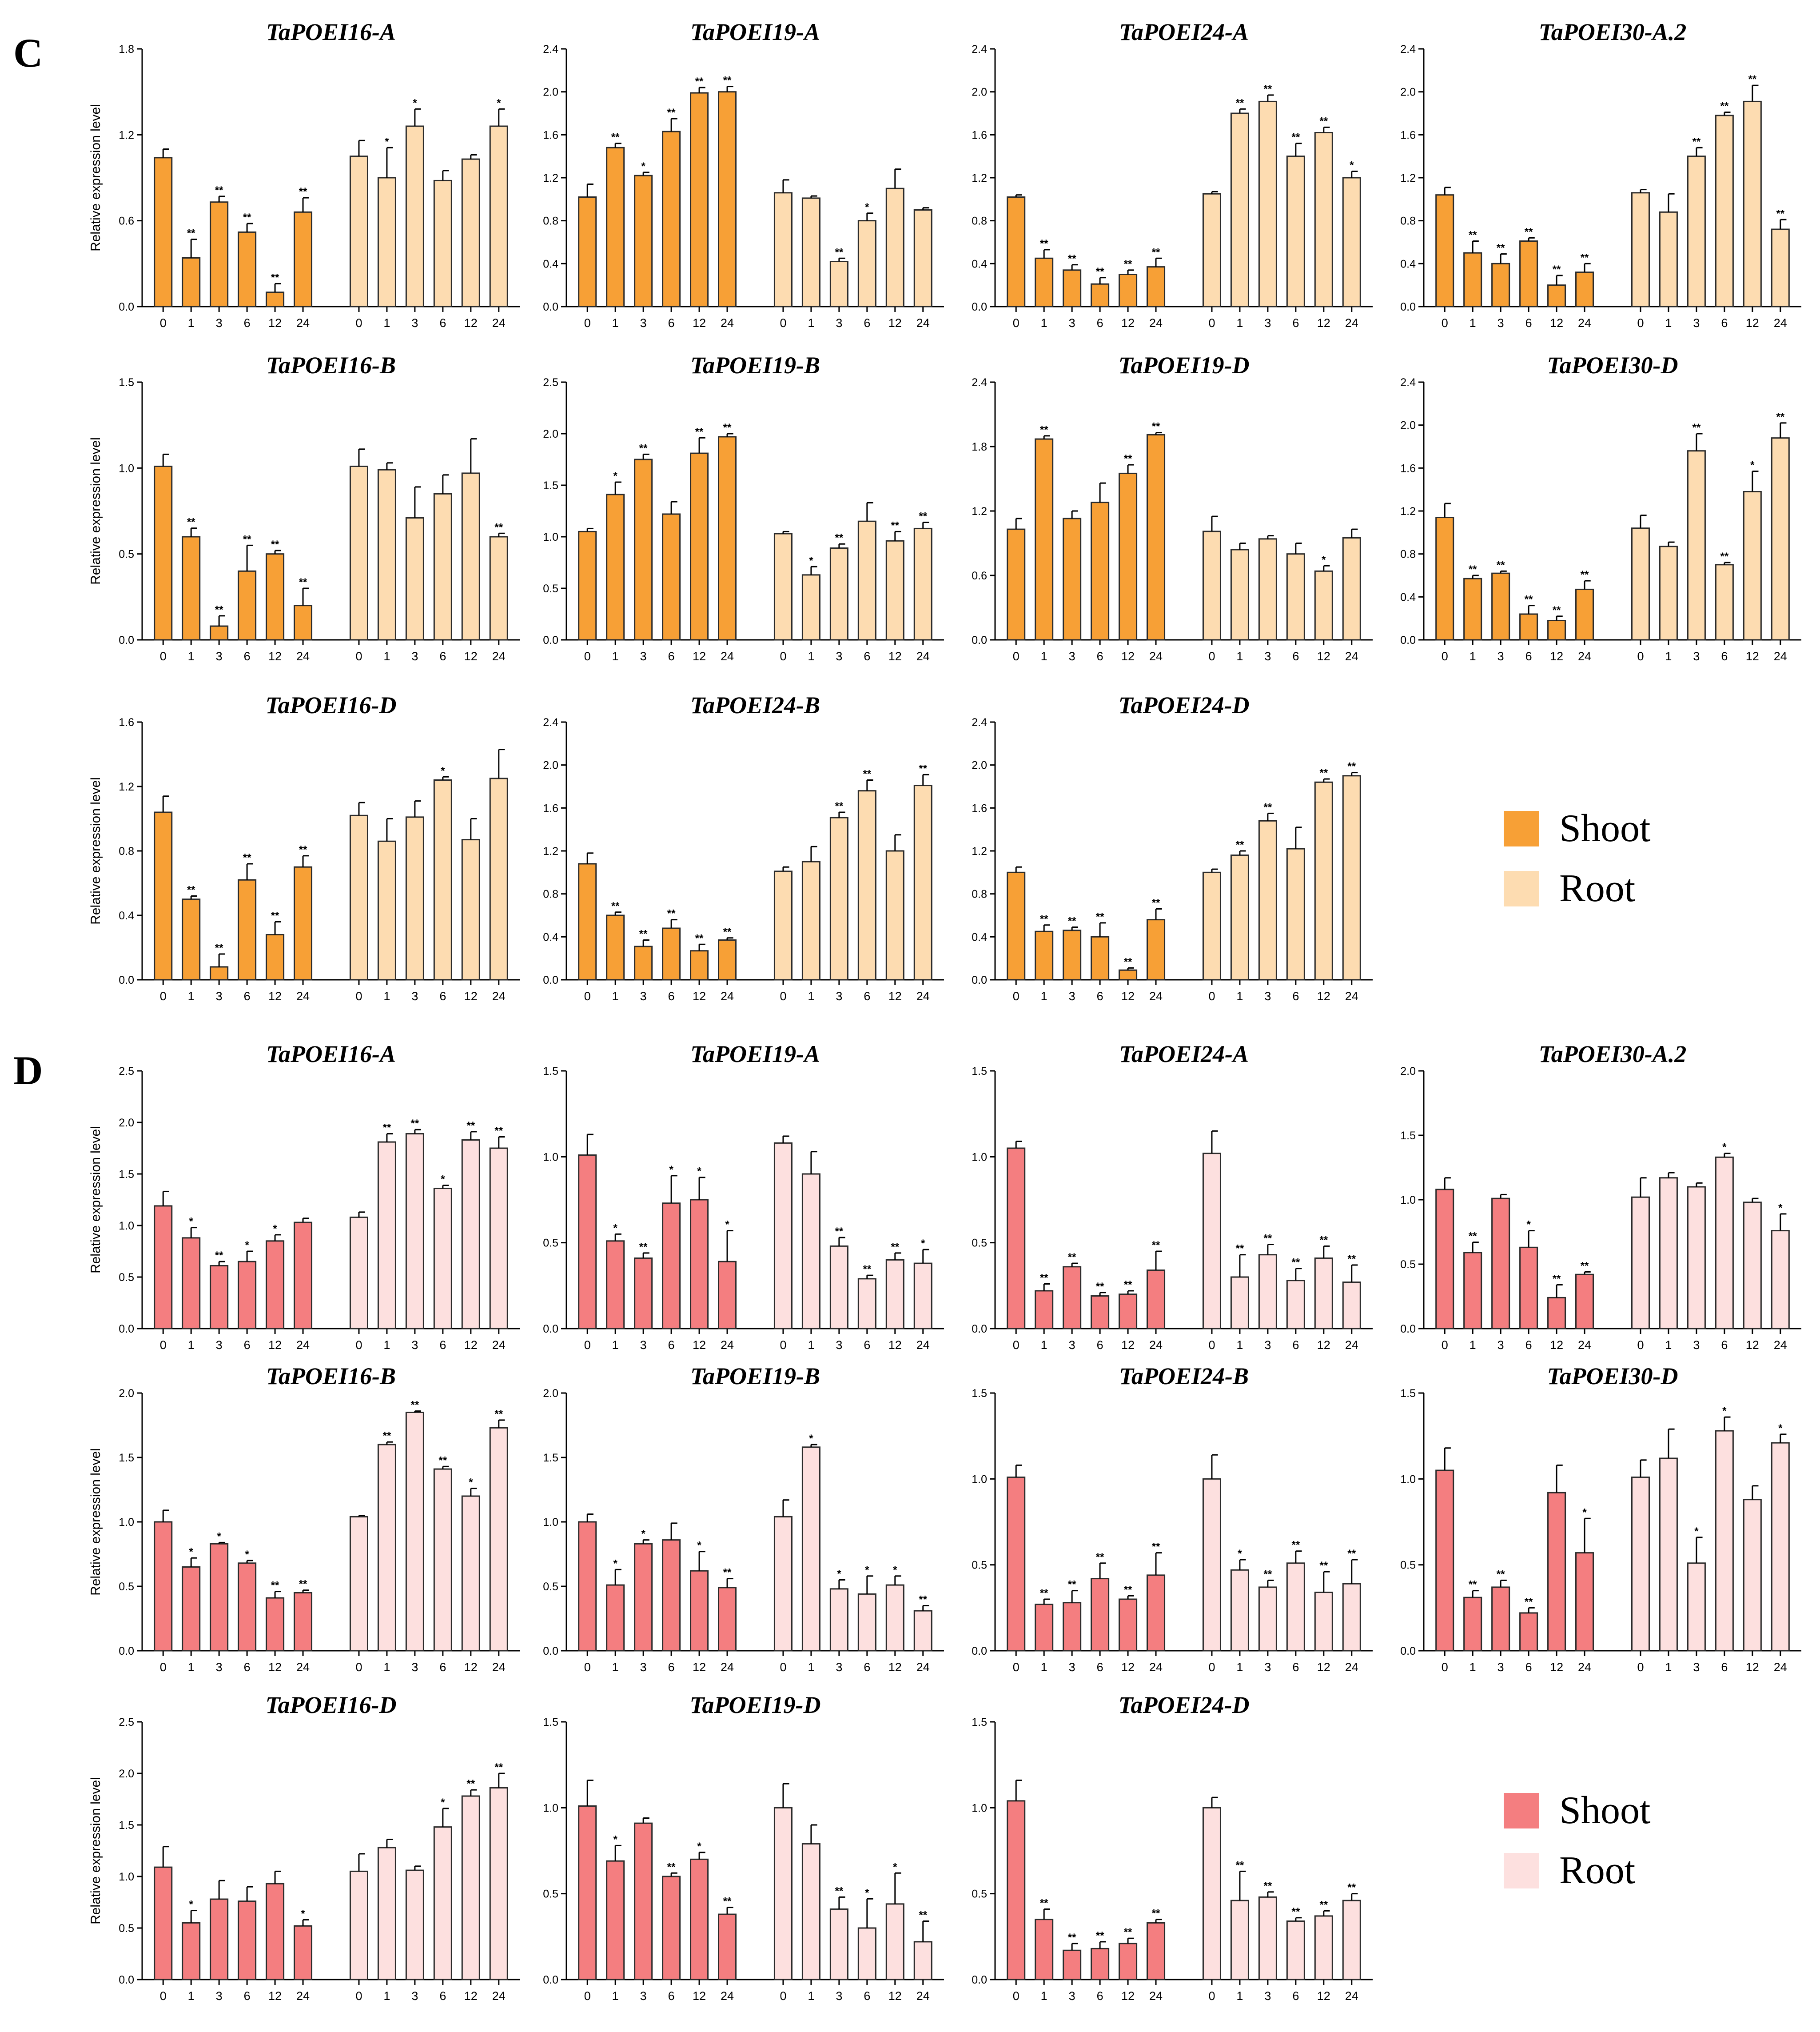 The width and height of the screenshot is (1820, 2032). What do you see at coordinates (1183, 705) in the screenshot?
I see `chart-title: TaPOEI24-D` at bounding box center [1183, 705].